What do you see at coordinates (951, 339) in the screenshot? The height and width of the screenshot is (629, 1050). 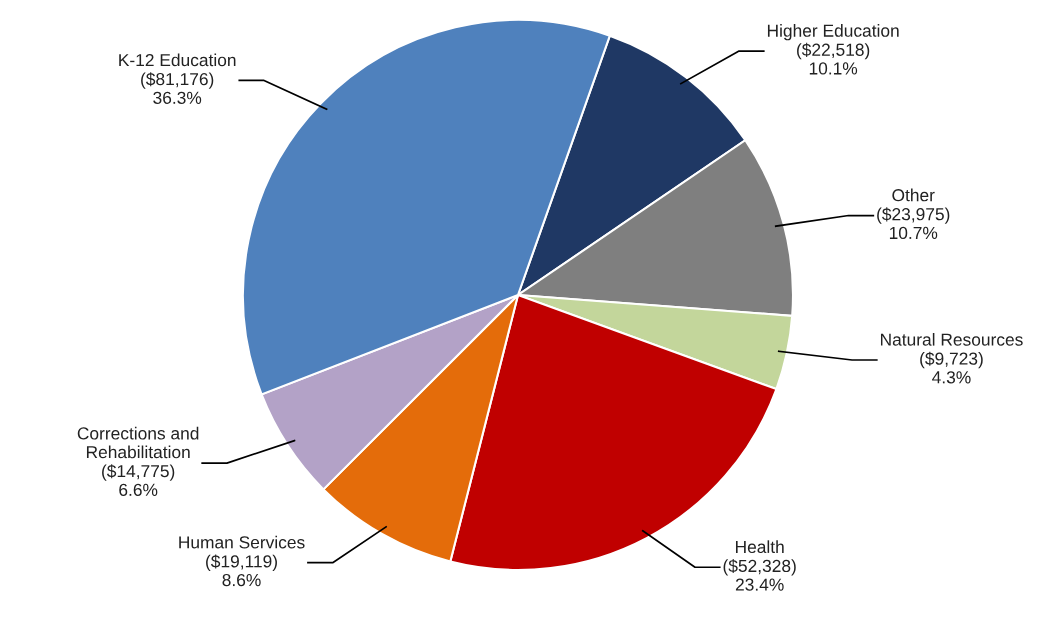 I see `slice-label: Natural Resources` at bounding box center [951, 339].